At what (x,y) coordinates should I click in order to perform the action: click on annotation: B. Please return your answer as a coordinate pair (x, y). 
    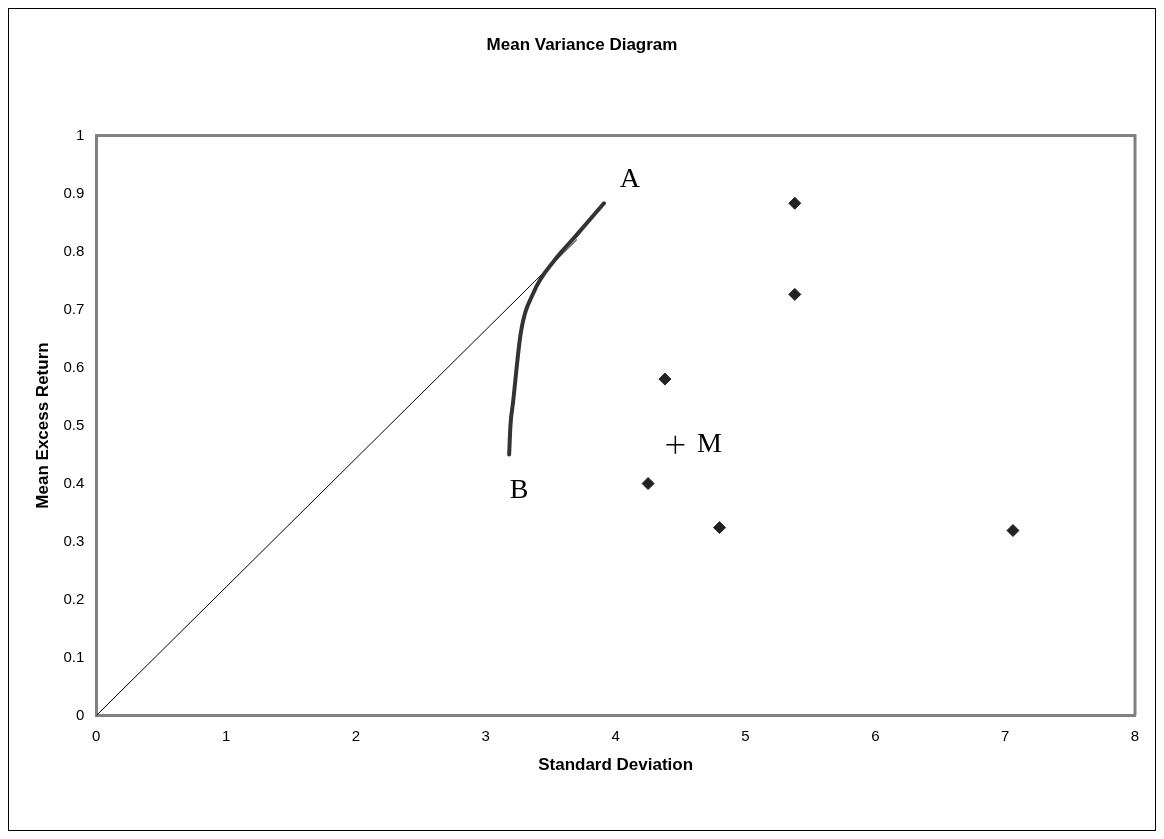
    Looking at the image, I should click on (519, 488).